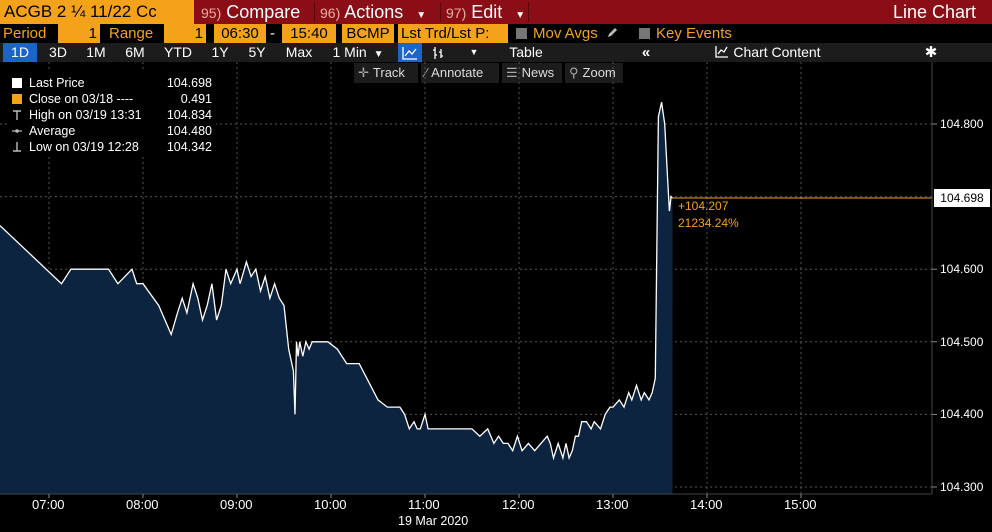 The image size is (992, 532). Describe the element at coordinates (52, 131) in the screenshot. I see `legend-label: Average` at that location.